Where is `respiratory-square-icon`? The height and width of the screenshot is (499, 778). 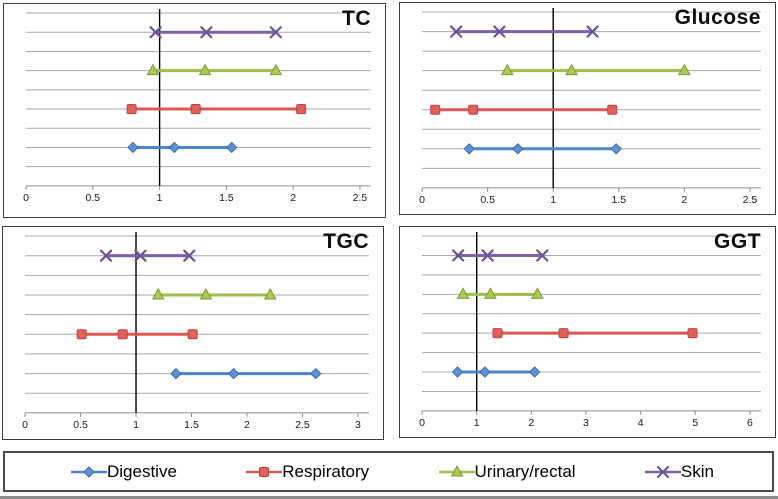
respiratory-square-icon is located at coordinates (264, 471).